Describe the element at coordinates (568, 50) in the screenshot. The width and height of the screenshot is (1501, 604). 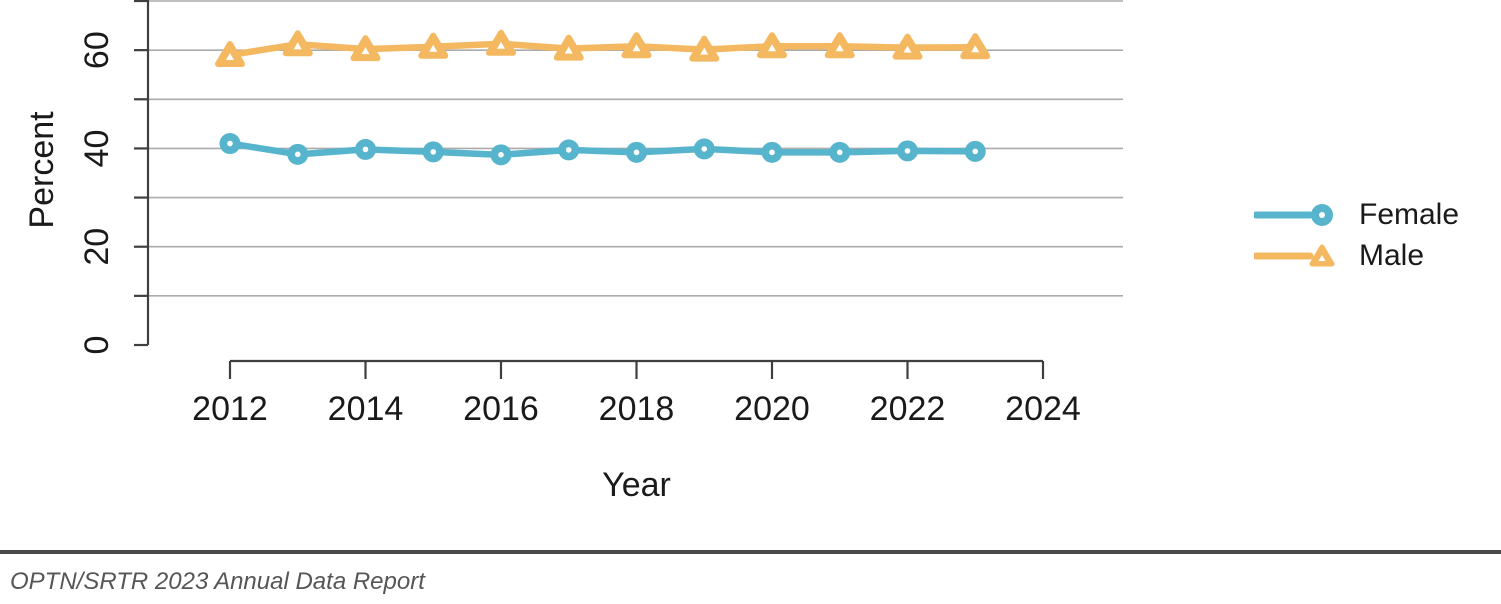
I see `male-point-hole-2017` at that location.